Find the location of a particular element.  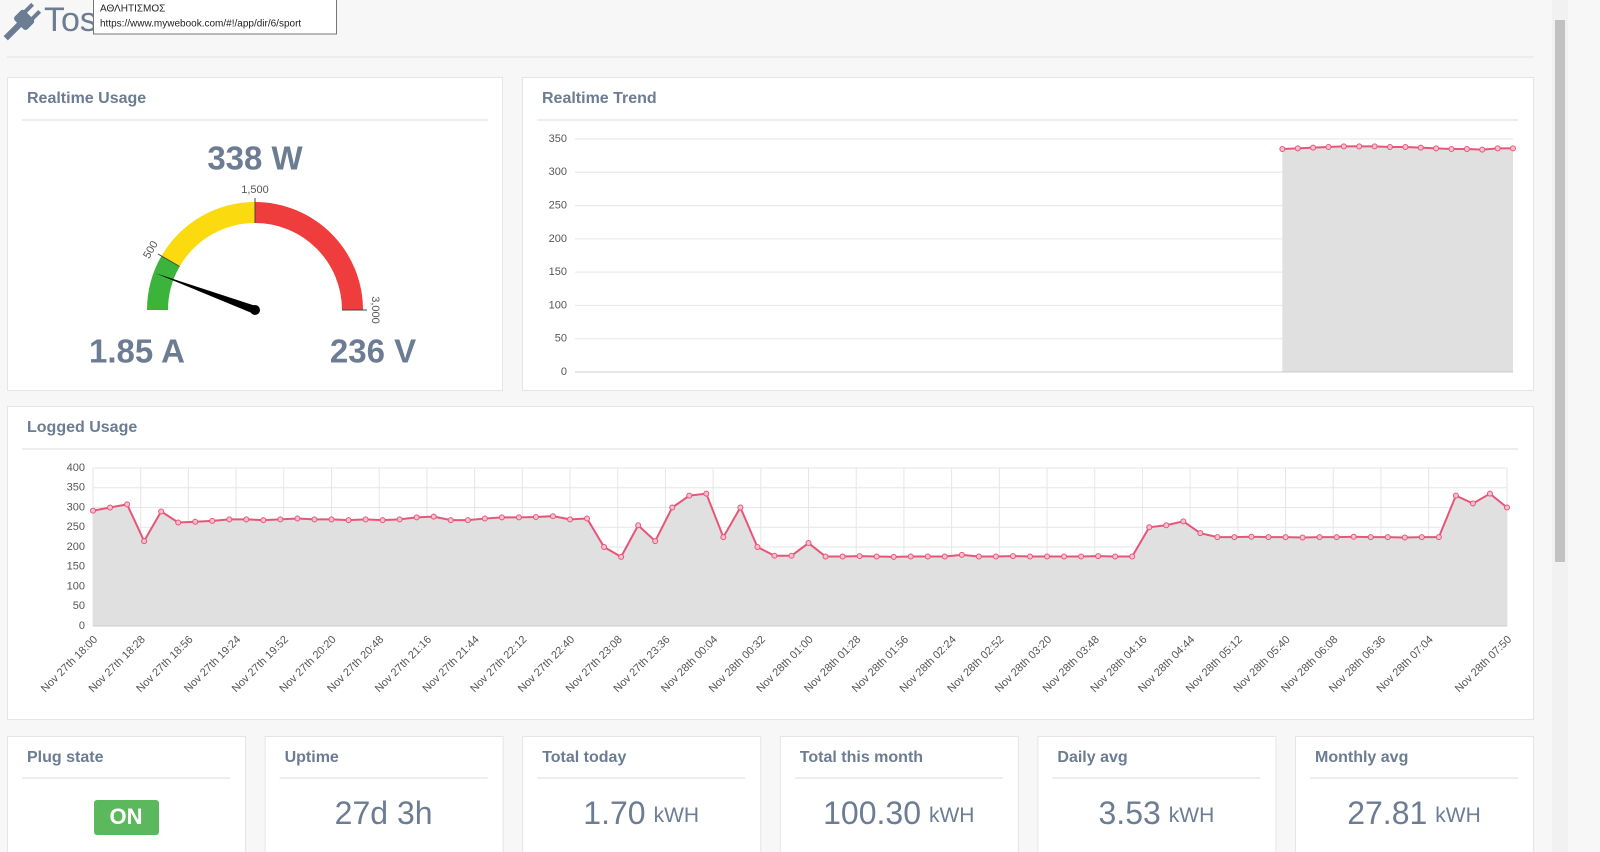

gauge-tick is located at coordinates (168, 260).